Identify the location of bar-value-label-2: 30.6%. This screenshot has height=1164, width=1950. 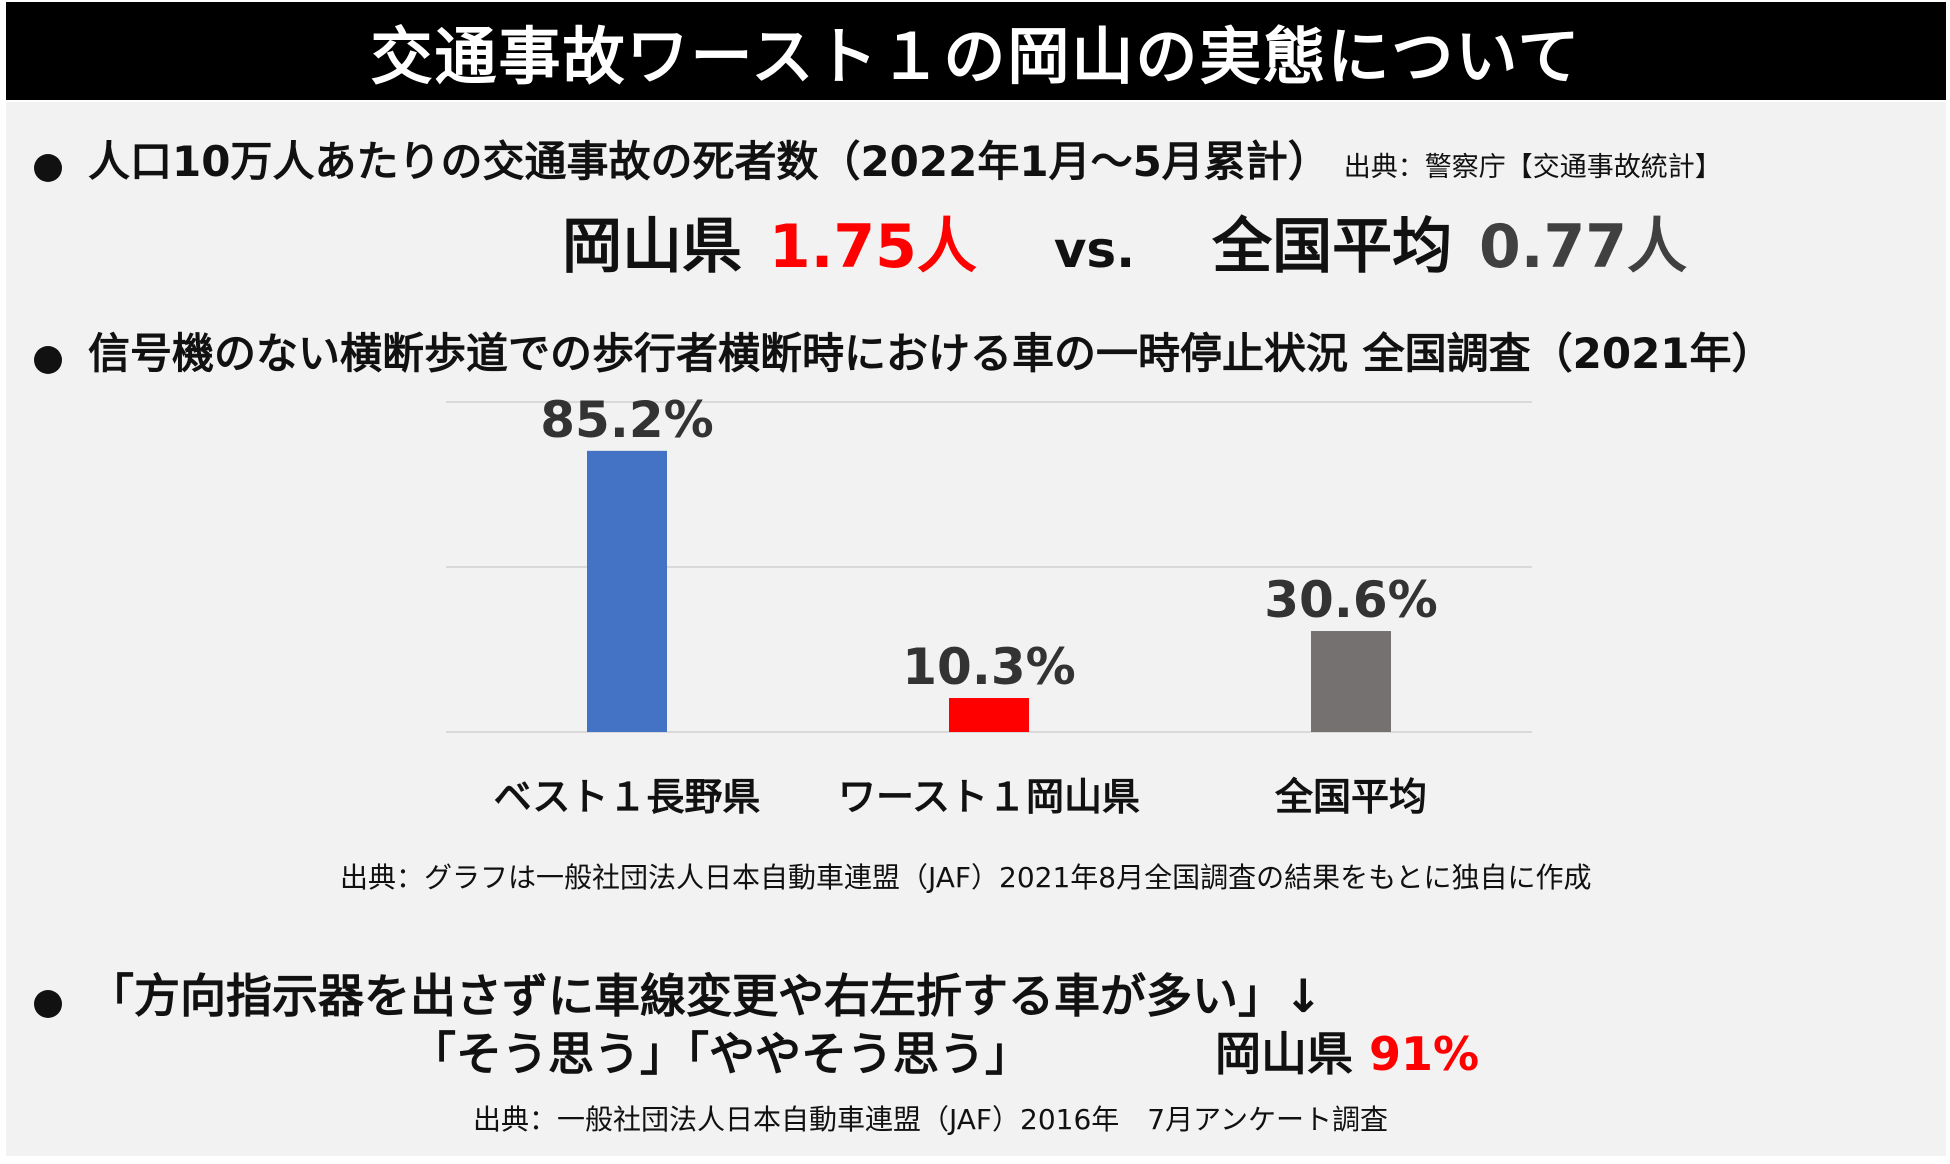
(1350, 600).